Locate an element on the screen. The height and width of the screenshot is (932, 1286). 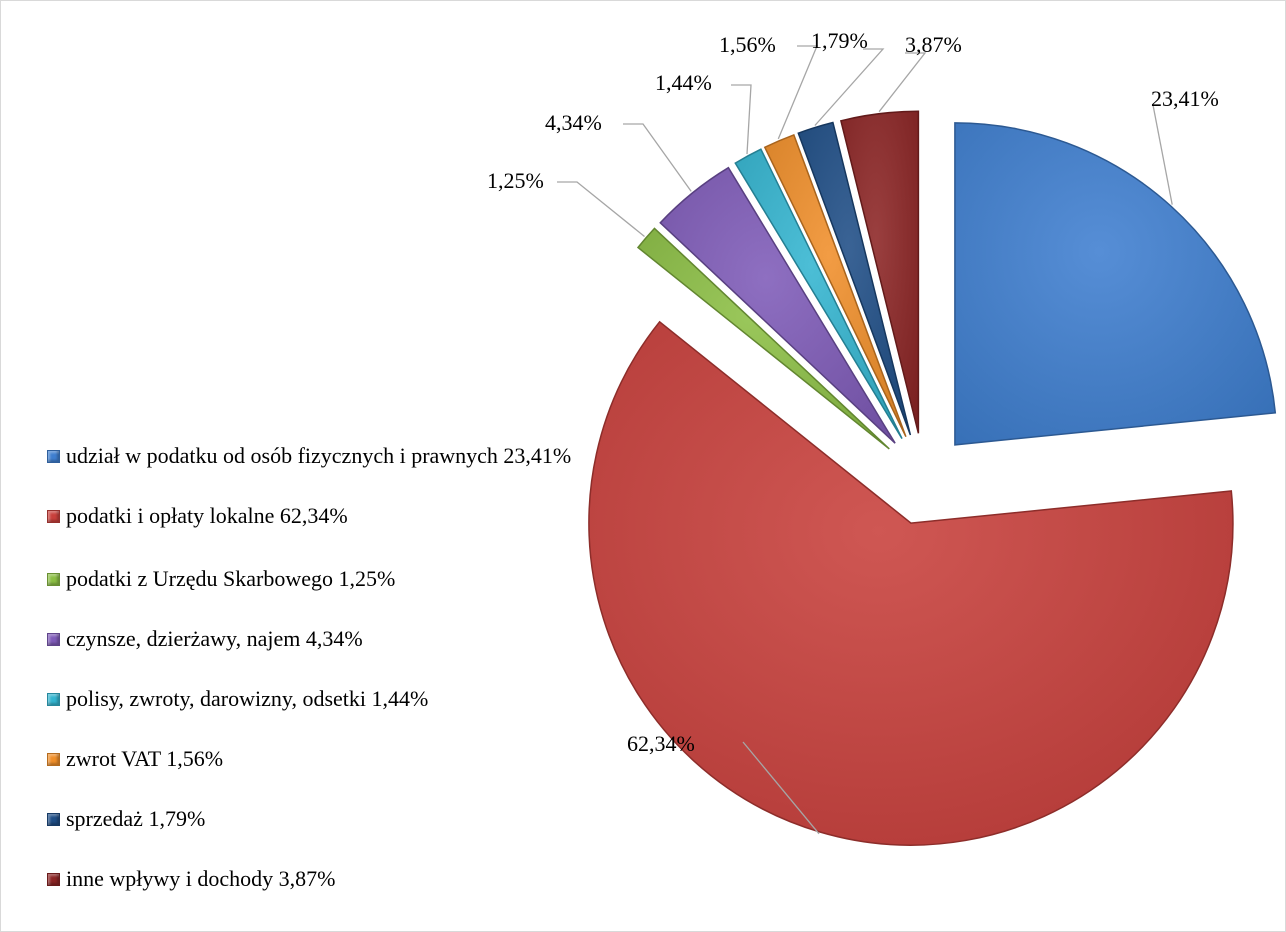
data-label-5: 1,44% is located at coordinates (683, 82).